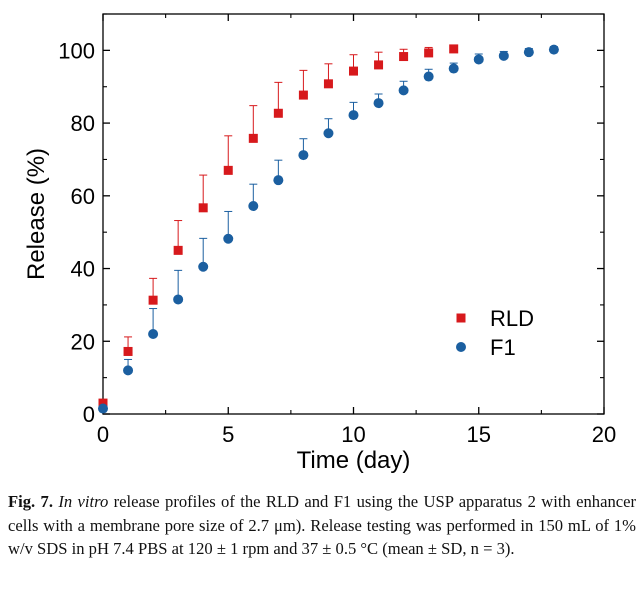 Image resolution: width=644 pixels, height=594 pixels. Describe the element at coordinates (83, 269) in the screenshot. I see `y-tick-label: 40` at that location.